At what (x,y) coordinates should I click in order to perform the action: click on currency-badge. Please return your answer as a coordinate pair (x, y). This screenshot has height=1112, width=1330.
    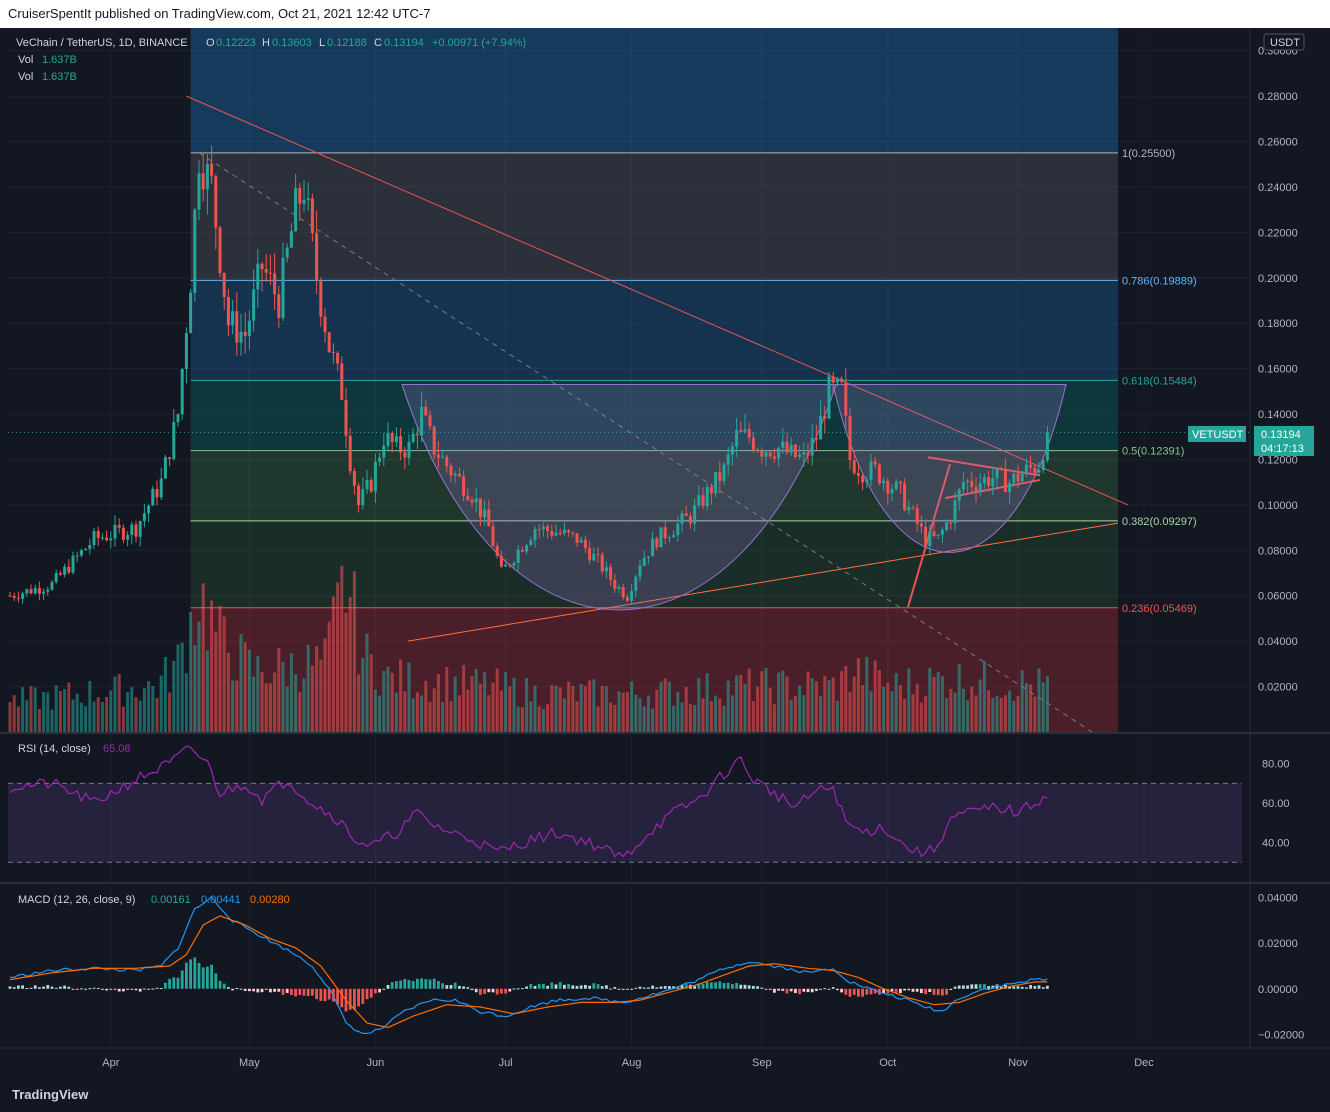
    Looking at the image, I should click on (1284, 42).